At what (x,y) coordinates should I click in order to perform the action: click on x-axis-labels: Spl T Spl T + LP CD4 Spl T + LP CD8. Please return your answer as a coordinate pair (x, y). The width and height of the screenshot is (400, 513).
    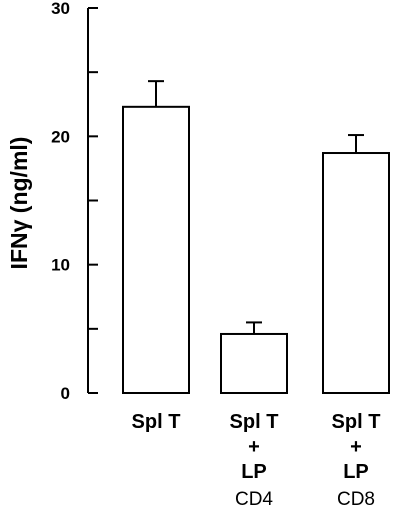
    Looking at the image, I should click on (256, 460).